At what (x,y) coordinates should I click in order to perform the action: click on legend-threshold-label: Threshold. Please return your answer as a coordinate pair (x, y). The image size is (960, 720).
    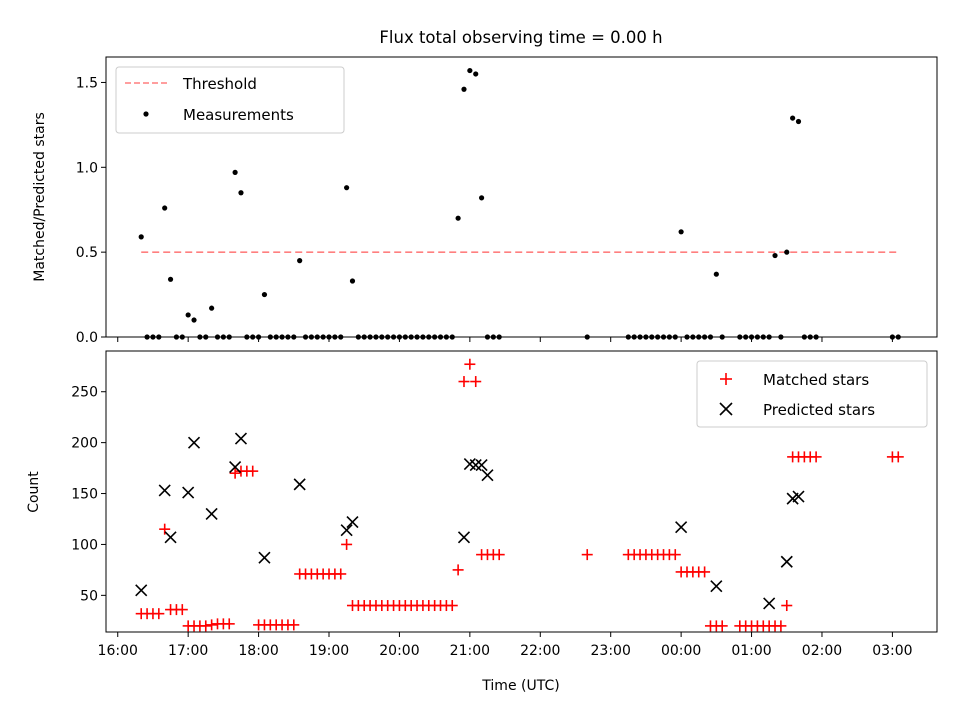
    Looking at the image, I should click on (219, 84).